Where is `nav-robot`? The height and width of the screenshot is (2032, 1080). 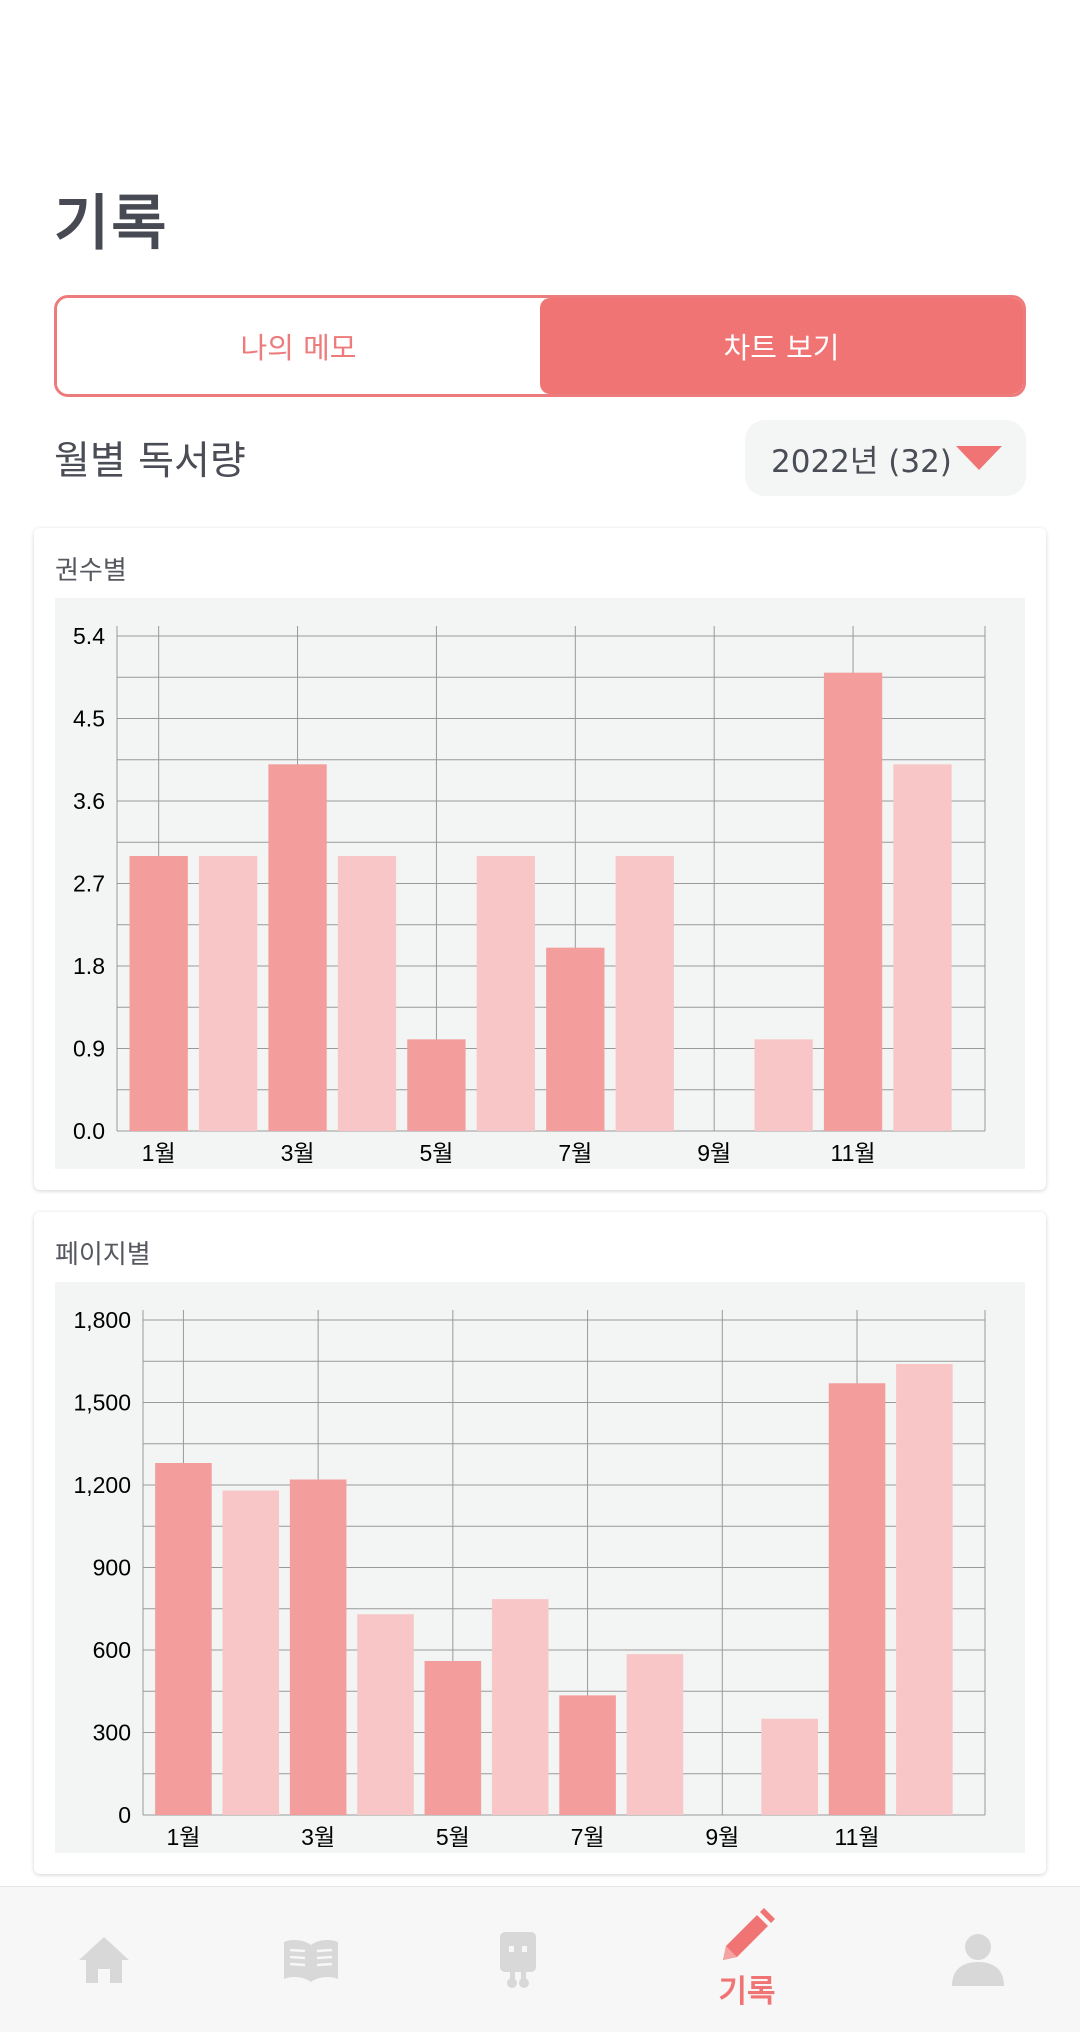
nav-robot is located at coordinates (518, 1959).